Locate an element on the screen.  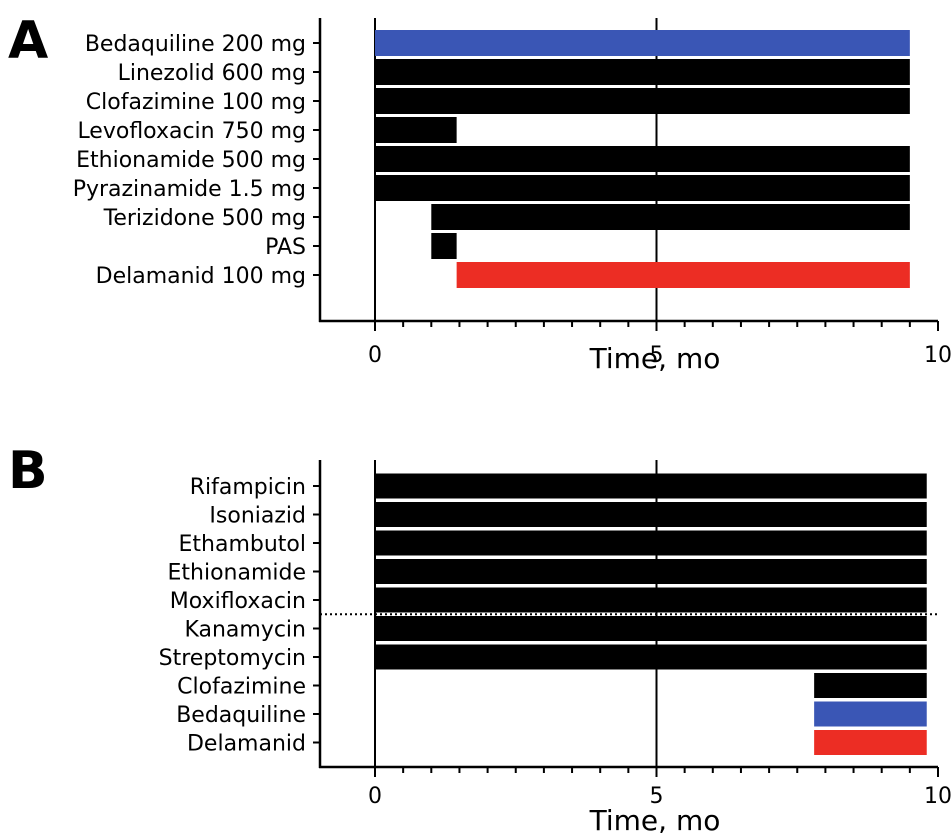
panel-b-x-tick-label: 10 is located at coordinates (938, 796).